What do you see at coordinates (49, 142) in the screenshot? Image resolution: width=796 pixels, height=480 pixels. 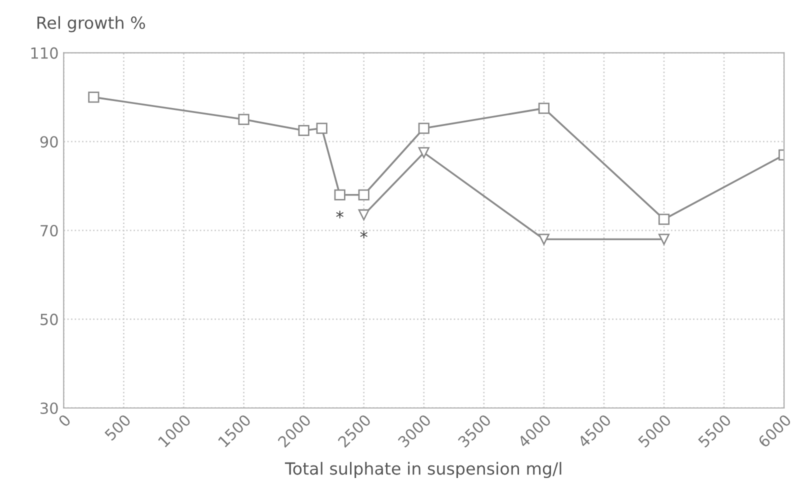 I see `y-tick-label: 90` at bounding box center [49, 142].